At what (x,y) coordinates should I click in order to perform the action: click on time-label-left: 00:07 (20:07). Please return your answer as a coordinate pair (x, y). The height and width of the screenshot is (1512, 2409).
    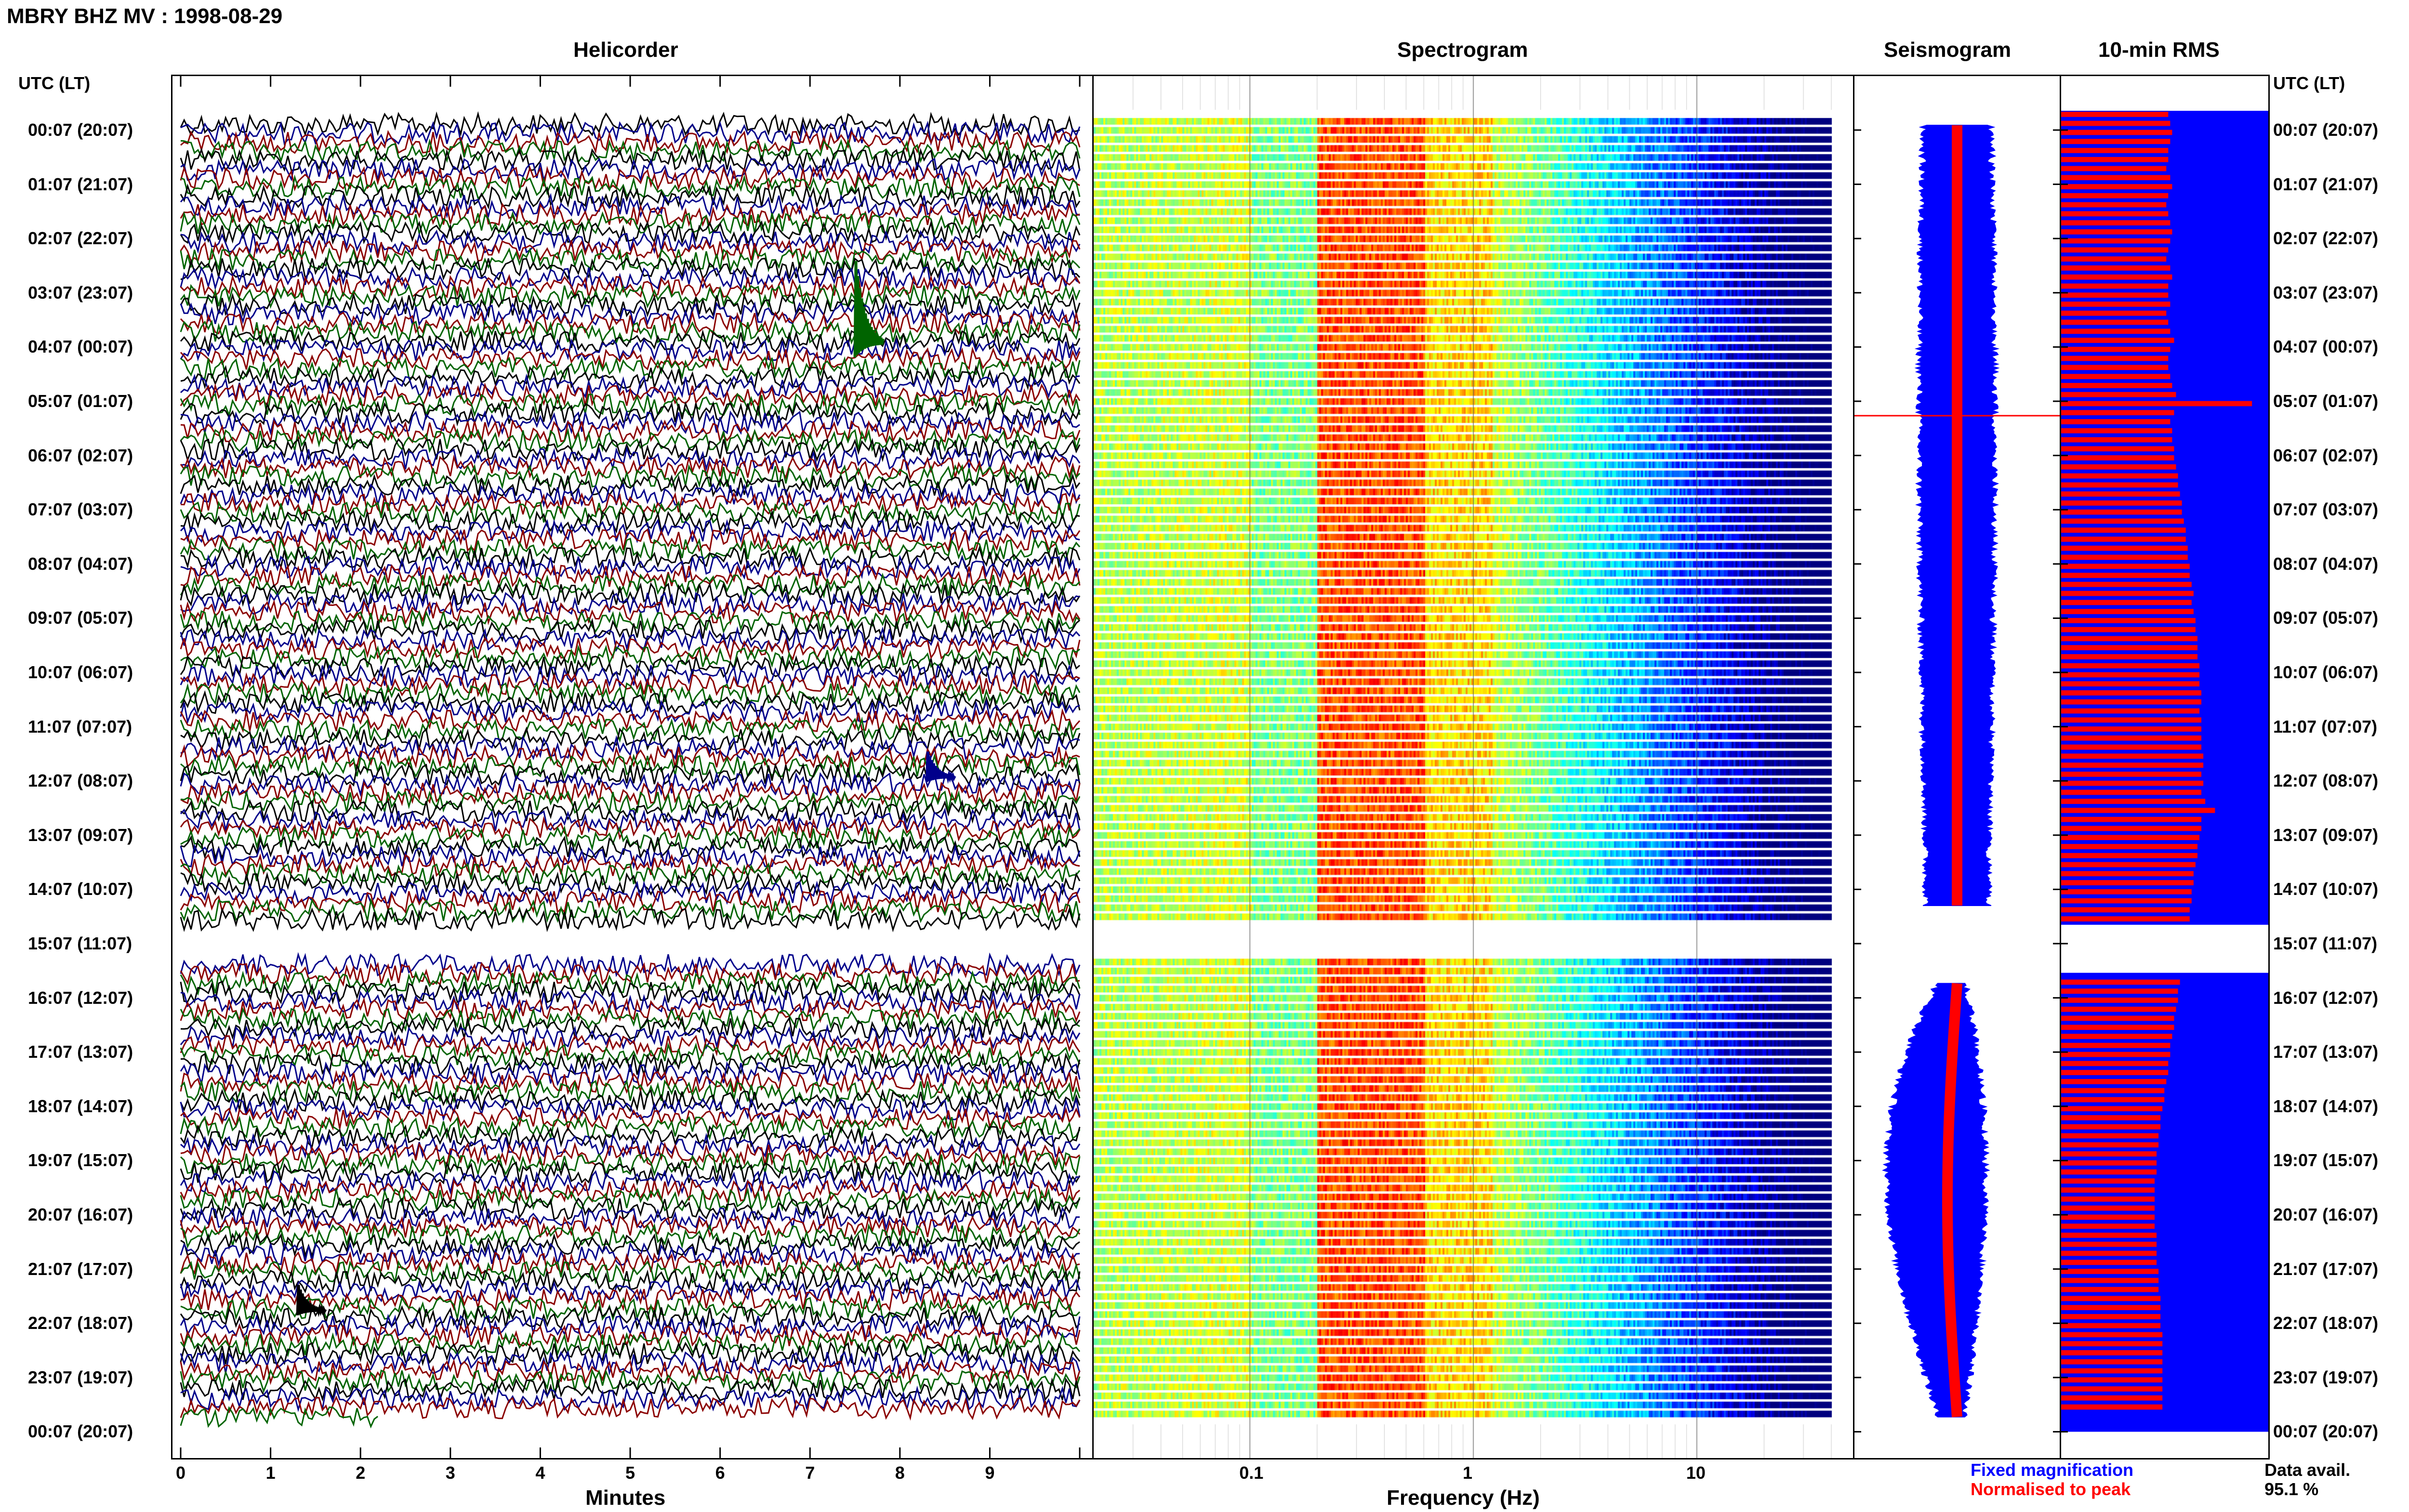
    Looking at the image, I should click on (80, 130).